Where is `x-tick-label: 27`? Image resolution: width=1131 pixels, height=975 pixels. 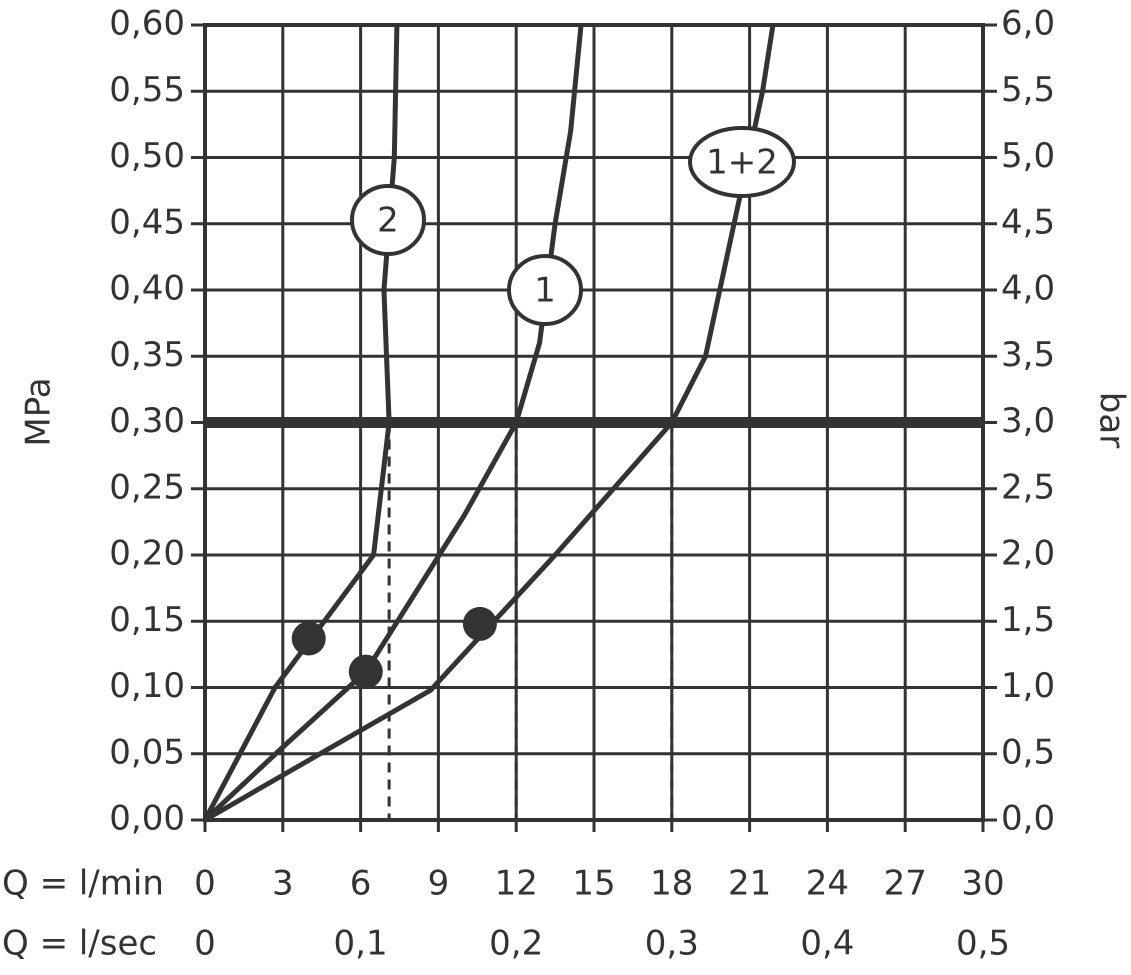 x-tick-label: 27 is located at coordinates (905, 884).